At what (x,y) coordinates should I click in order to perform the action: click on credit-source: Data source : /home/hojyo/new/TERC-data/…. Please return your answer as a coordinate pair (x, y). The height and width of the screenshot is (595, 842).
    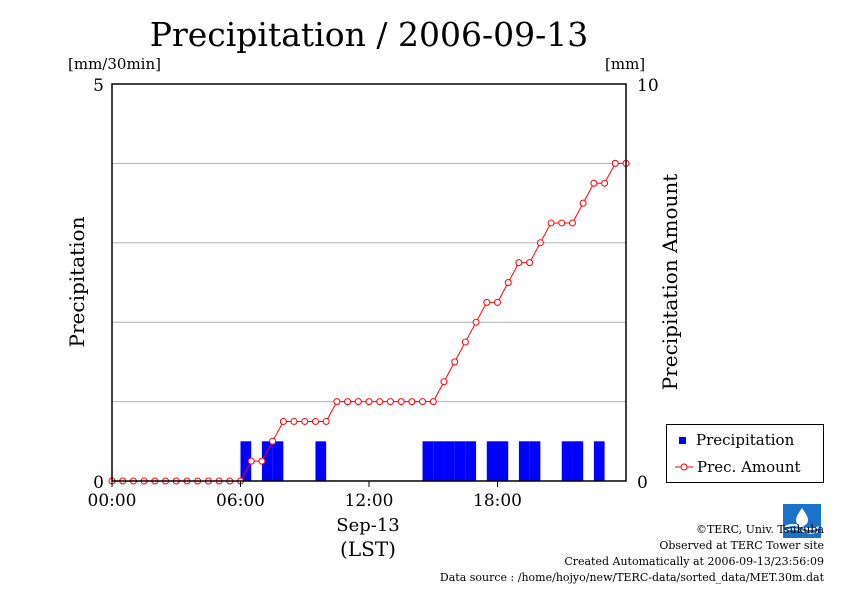
    Looking at the image, I should click on (631, 577).